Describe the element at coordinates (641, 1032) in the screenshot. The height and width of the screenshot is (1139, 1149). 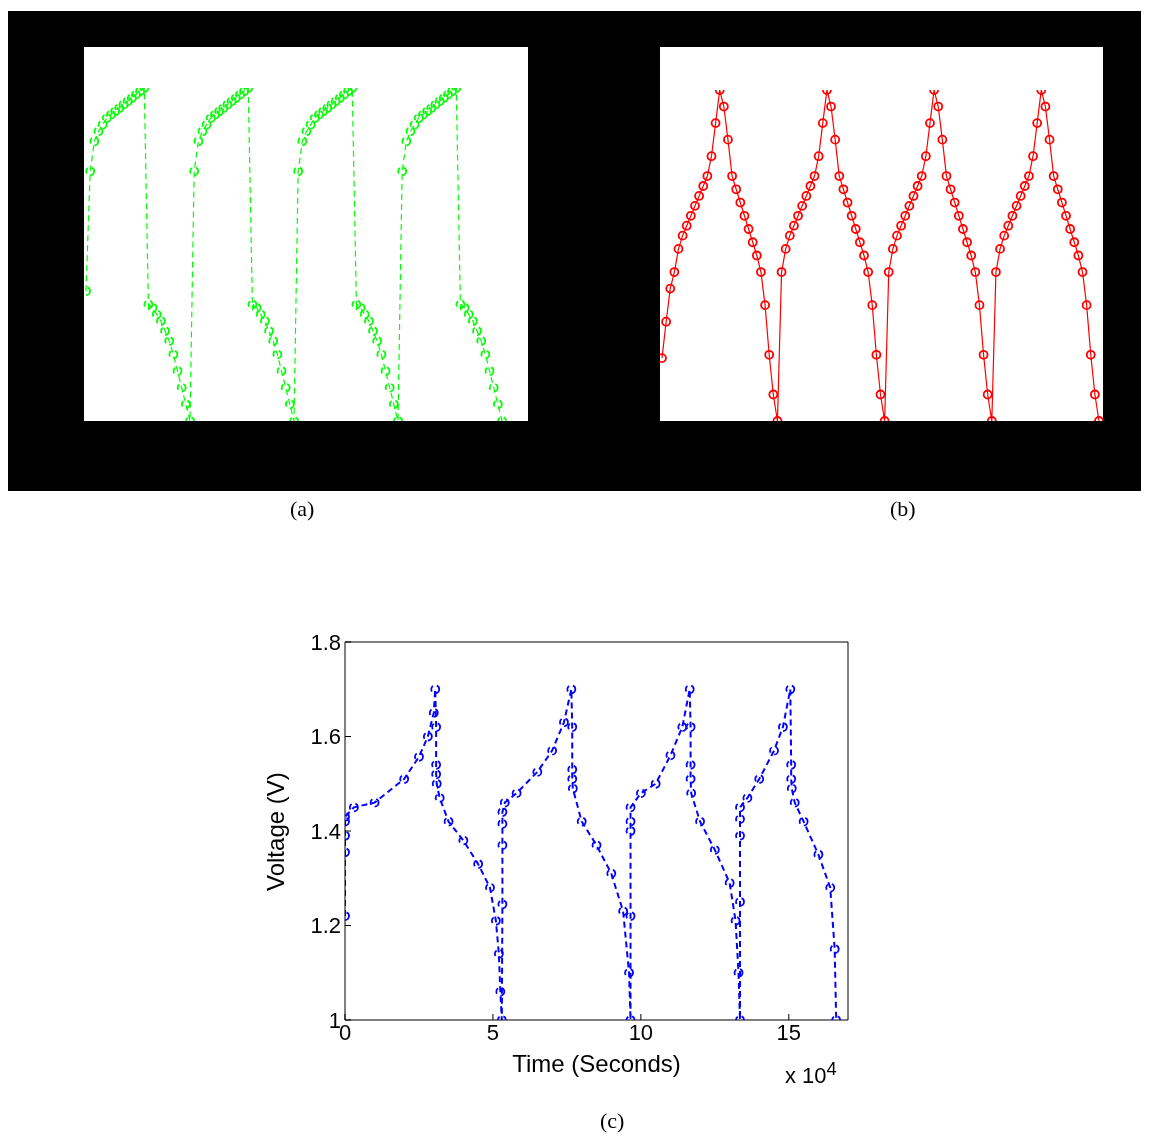
I see `x-tick-label: 10` at that location.